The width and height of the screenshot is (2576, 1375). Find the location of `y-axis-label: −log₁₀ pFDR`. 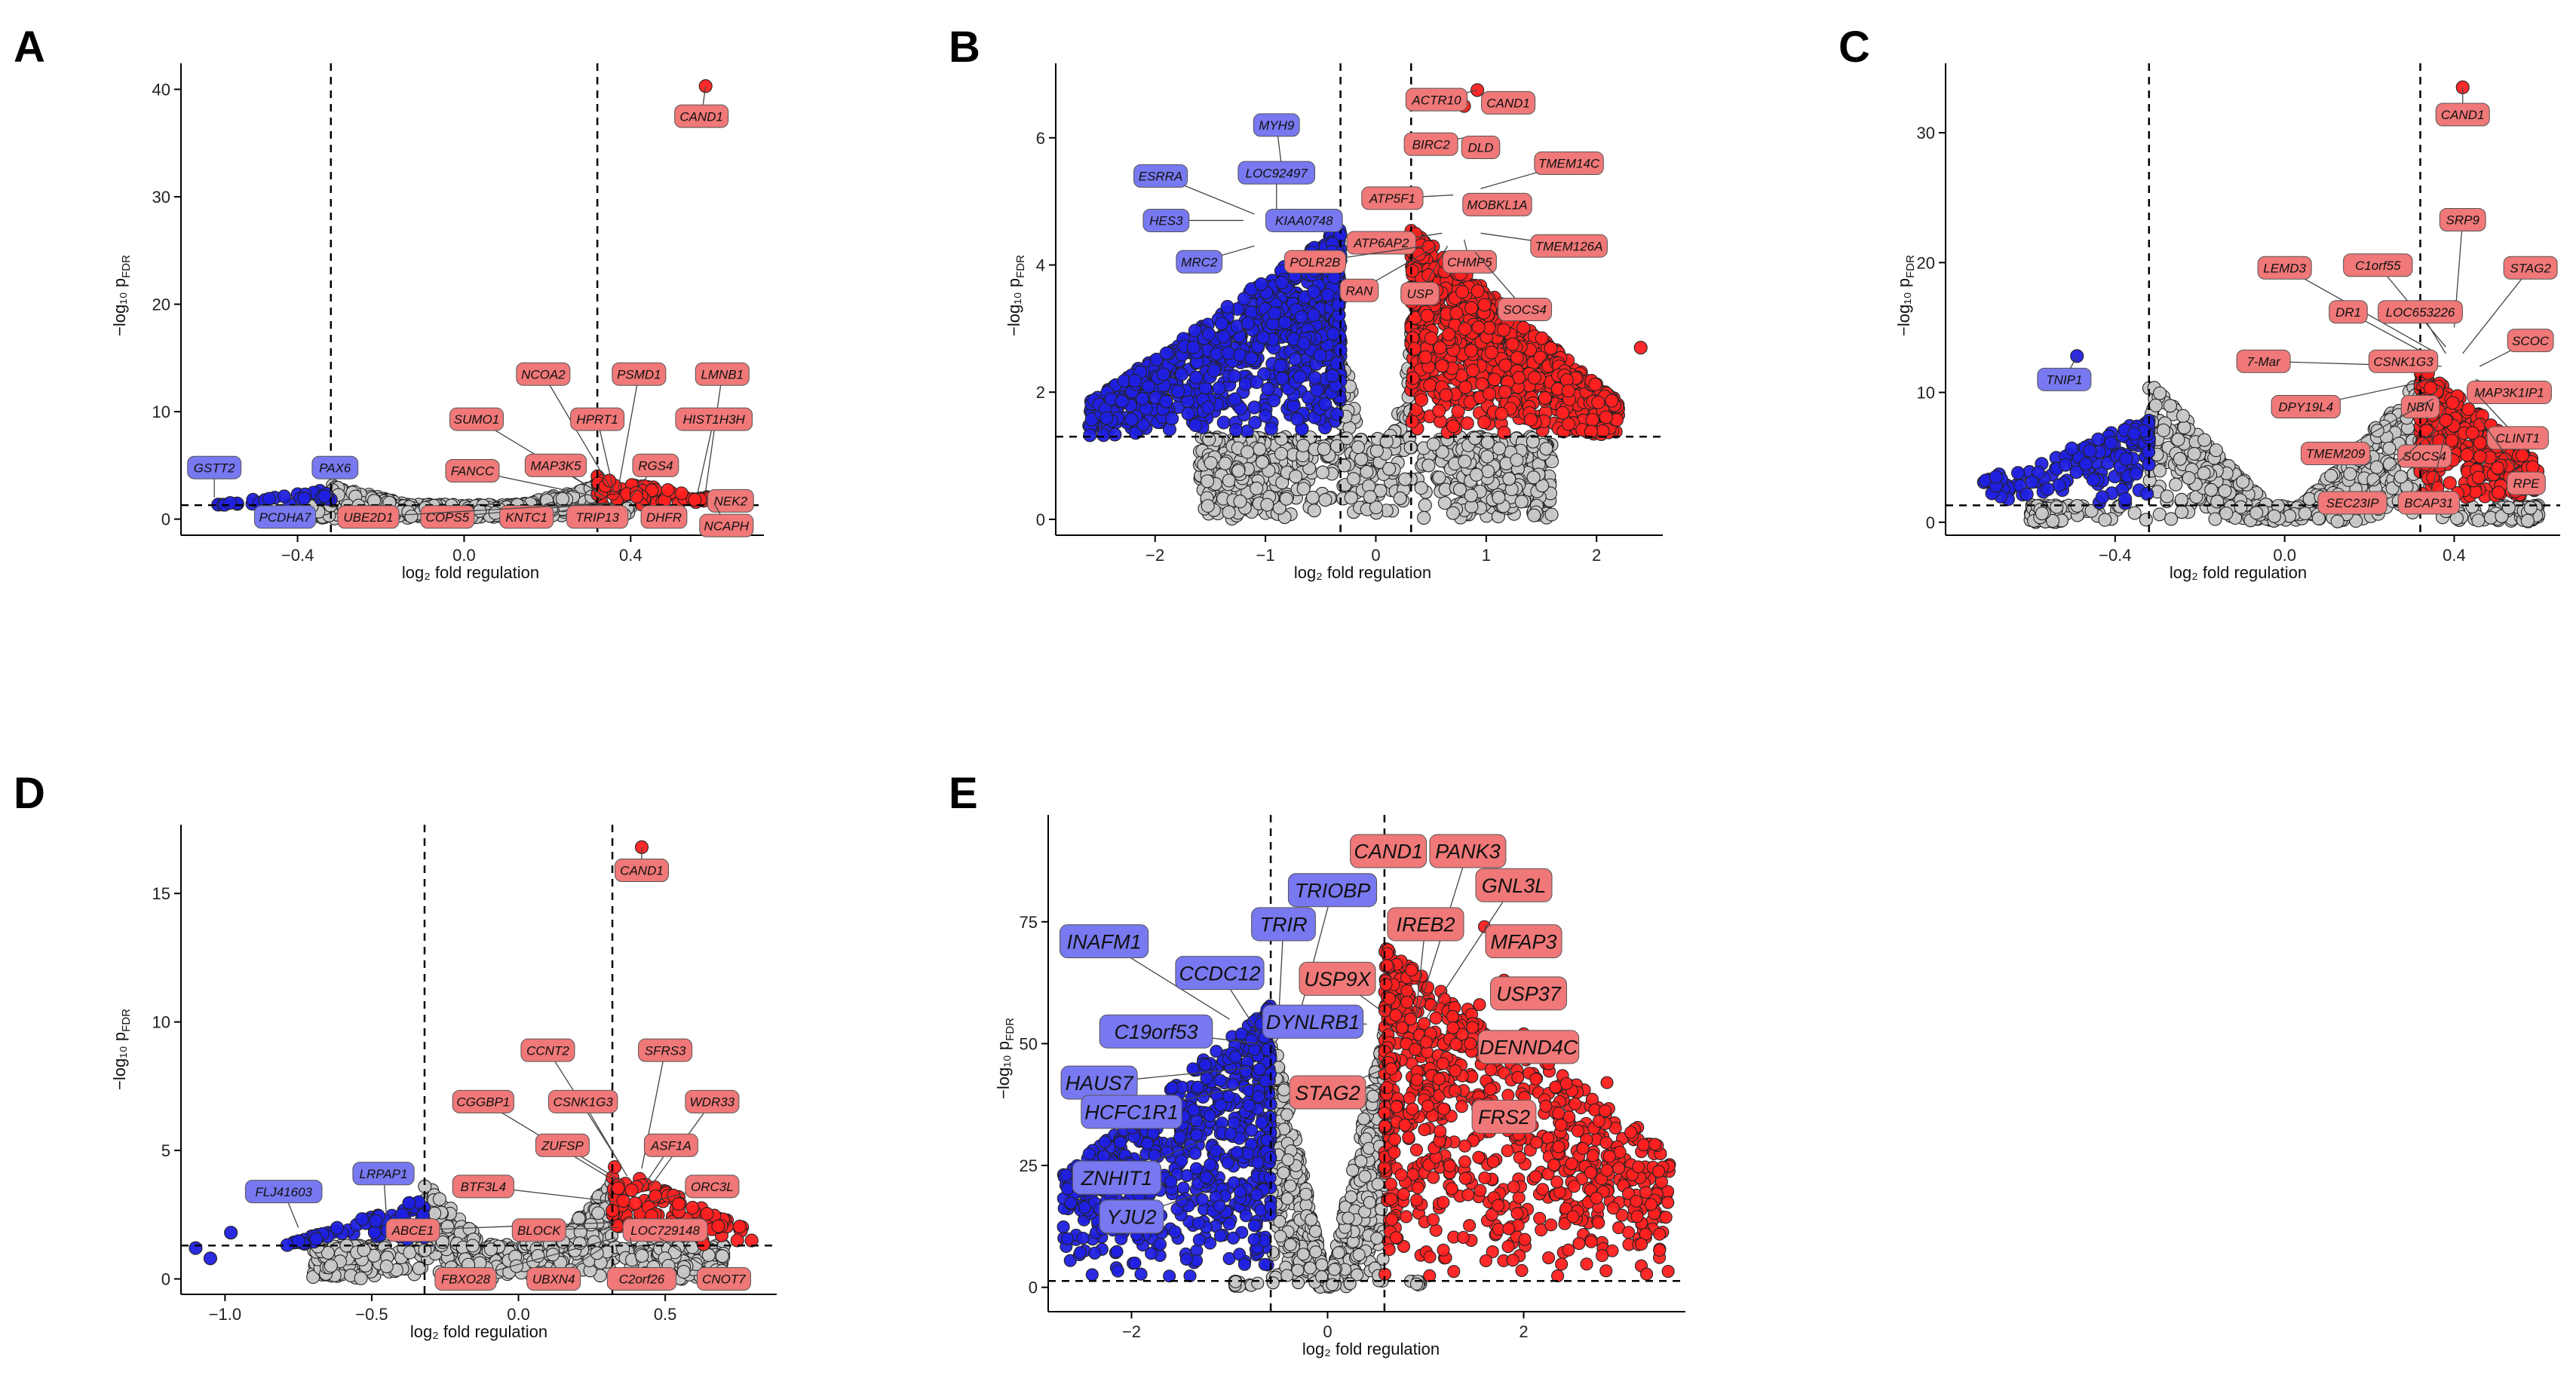

y-axis-label: −log₁₀ pFDR is located at coordinates (121, 295).